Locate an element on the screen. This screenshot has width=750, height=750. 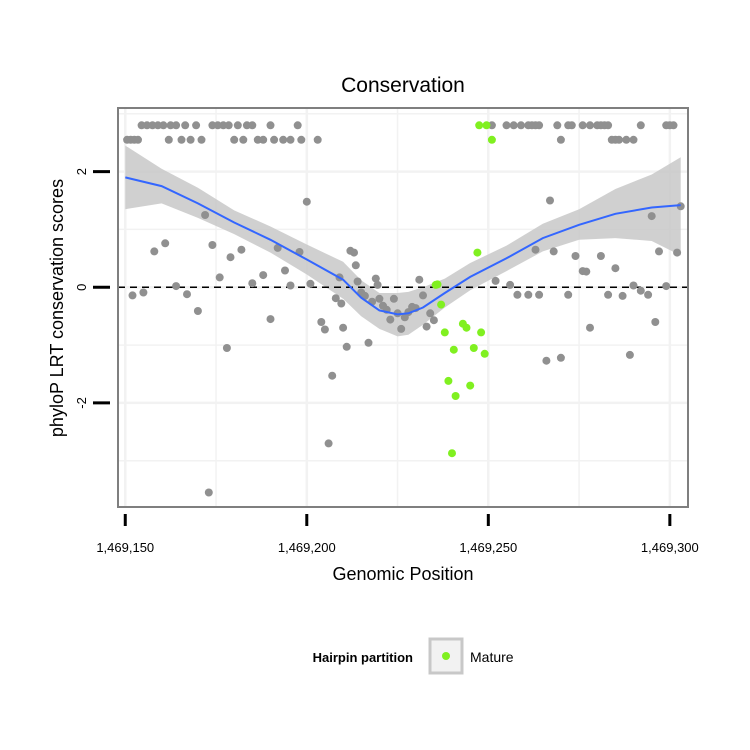
legend-title: Hairpin partition is located at coordinates (363, 657).